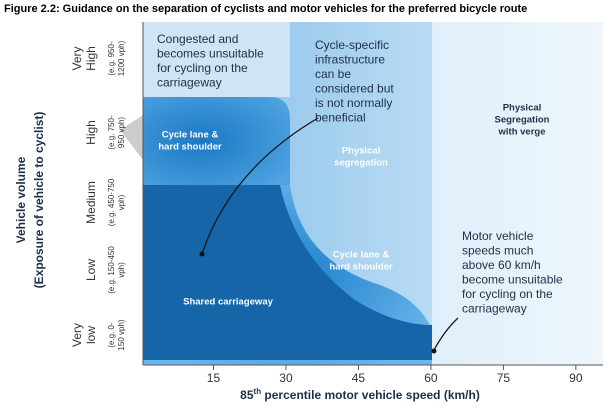  I want to click on annotation: above 60 km/h, so click(501, 265).